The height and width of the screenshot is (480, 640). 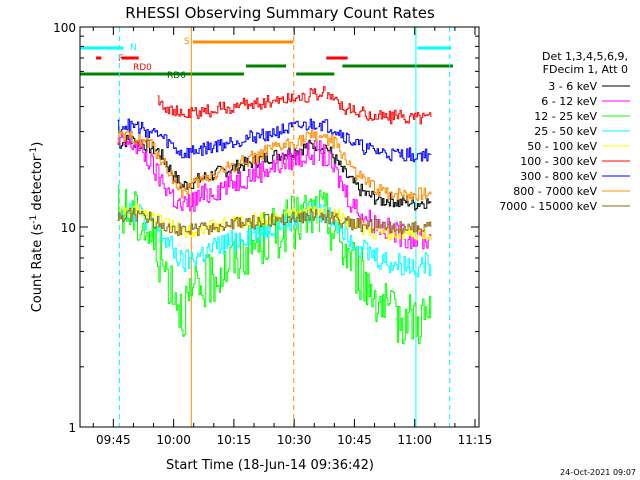 I want to click on y-tick-label: 100, so click(x=64, y=28).